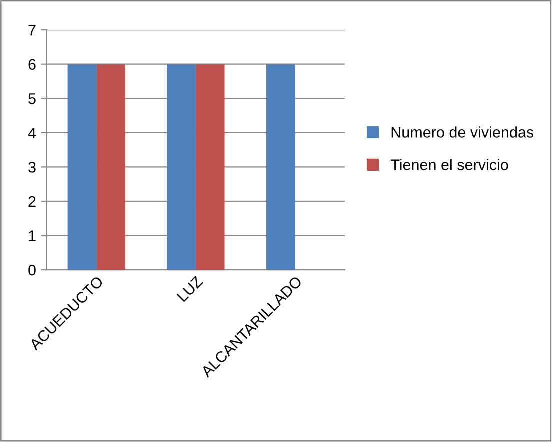 Image resolution: width=552 pixels, height=442 pixels. What do you see at coordinates (32, 99) in the screenshot?
I see `y-tick-label: 5` at bounding box center [32, 99].